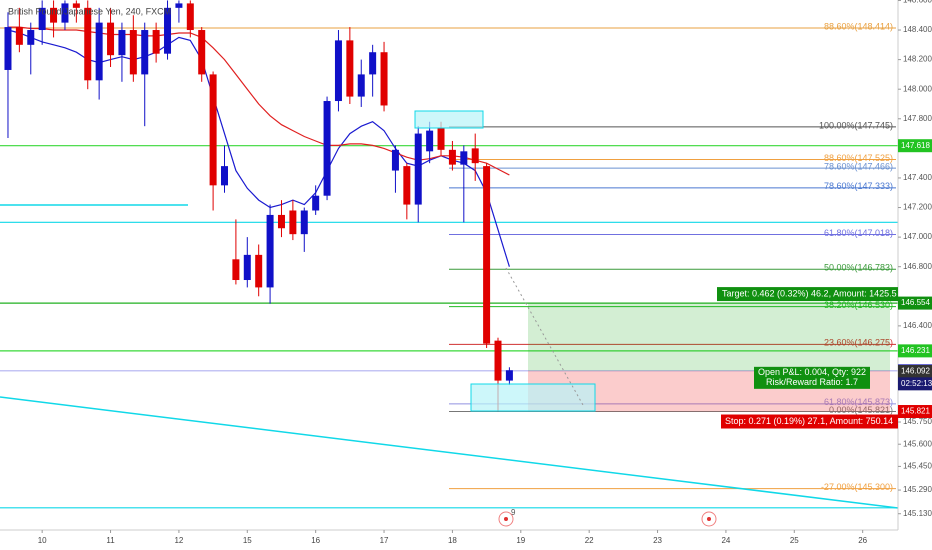 The width and height of the screenshot is (932, 550). I want to click on price-tag-label: 146.092, so click(915, 371).